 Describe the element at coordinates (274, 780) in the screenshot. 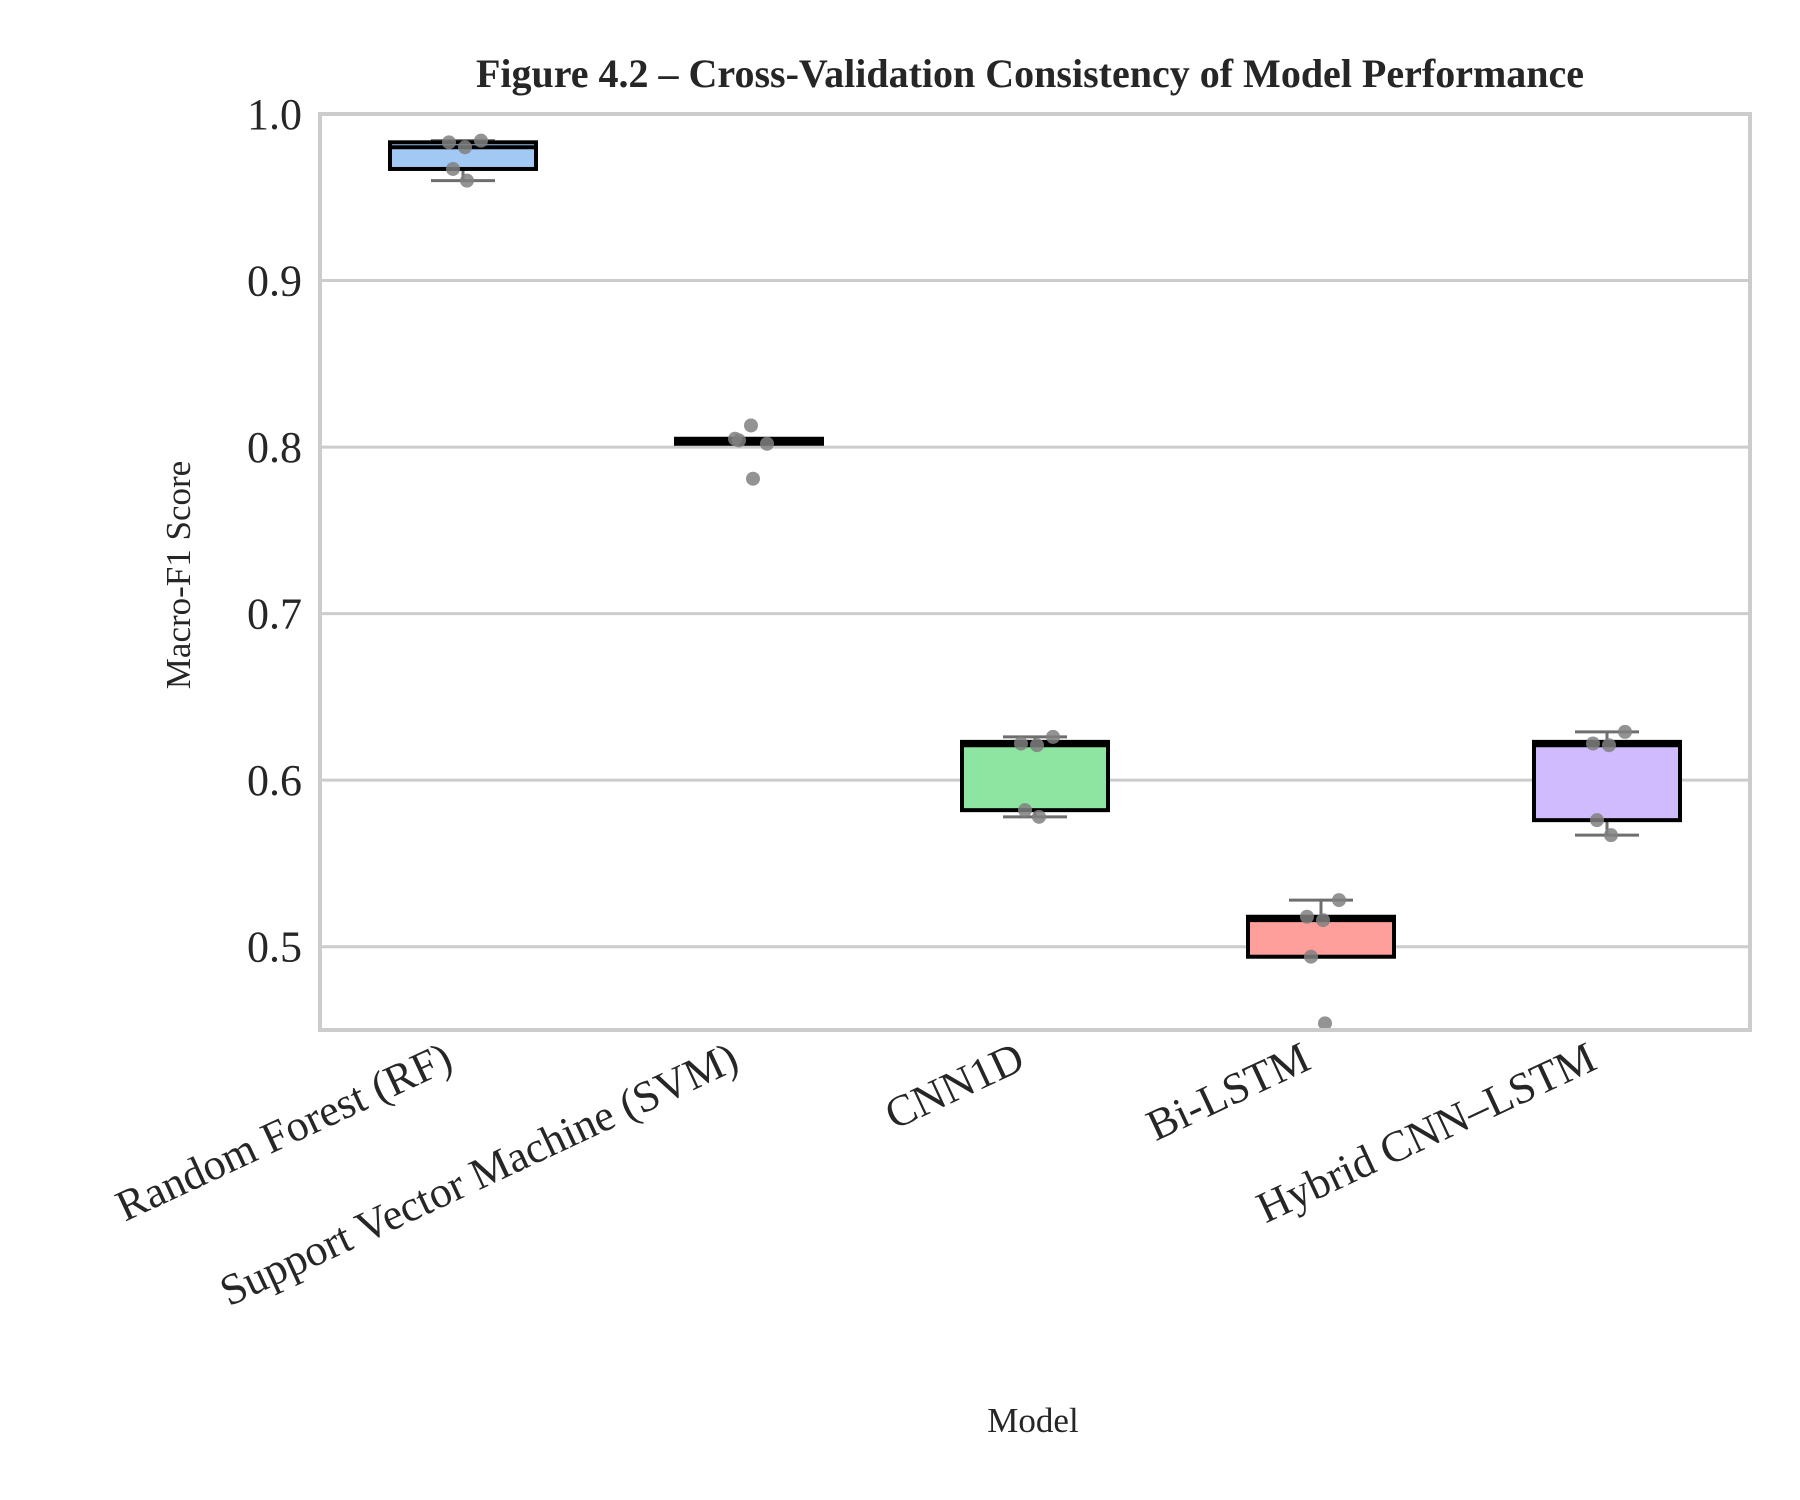

I see `y-tick-label: 0.6` at that location.